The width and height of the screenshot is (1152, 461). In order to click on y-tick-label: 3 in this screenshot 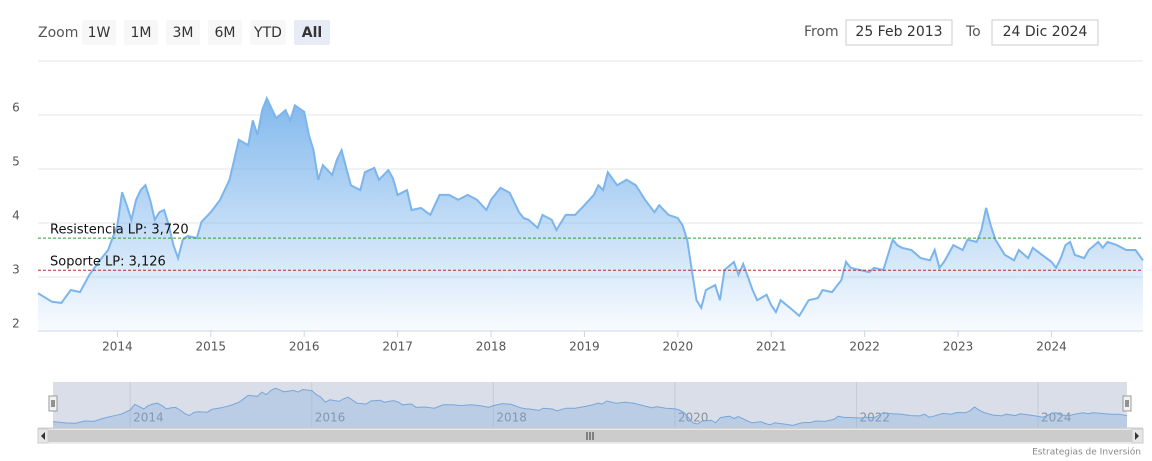, I will do `click(16, 270)`.